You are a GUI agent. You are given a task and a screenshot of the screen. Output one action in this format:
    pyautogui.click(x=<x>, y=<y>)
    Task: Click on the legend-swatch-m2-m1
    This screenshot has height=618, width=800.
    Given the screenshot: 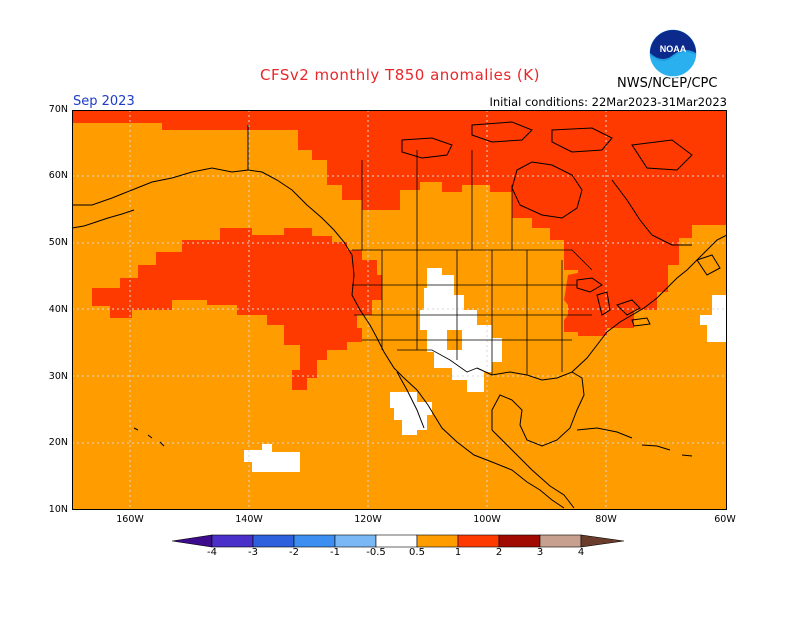 What is the action you would take?
    pyautogui.click(x=314, y=541)
    